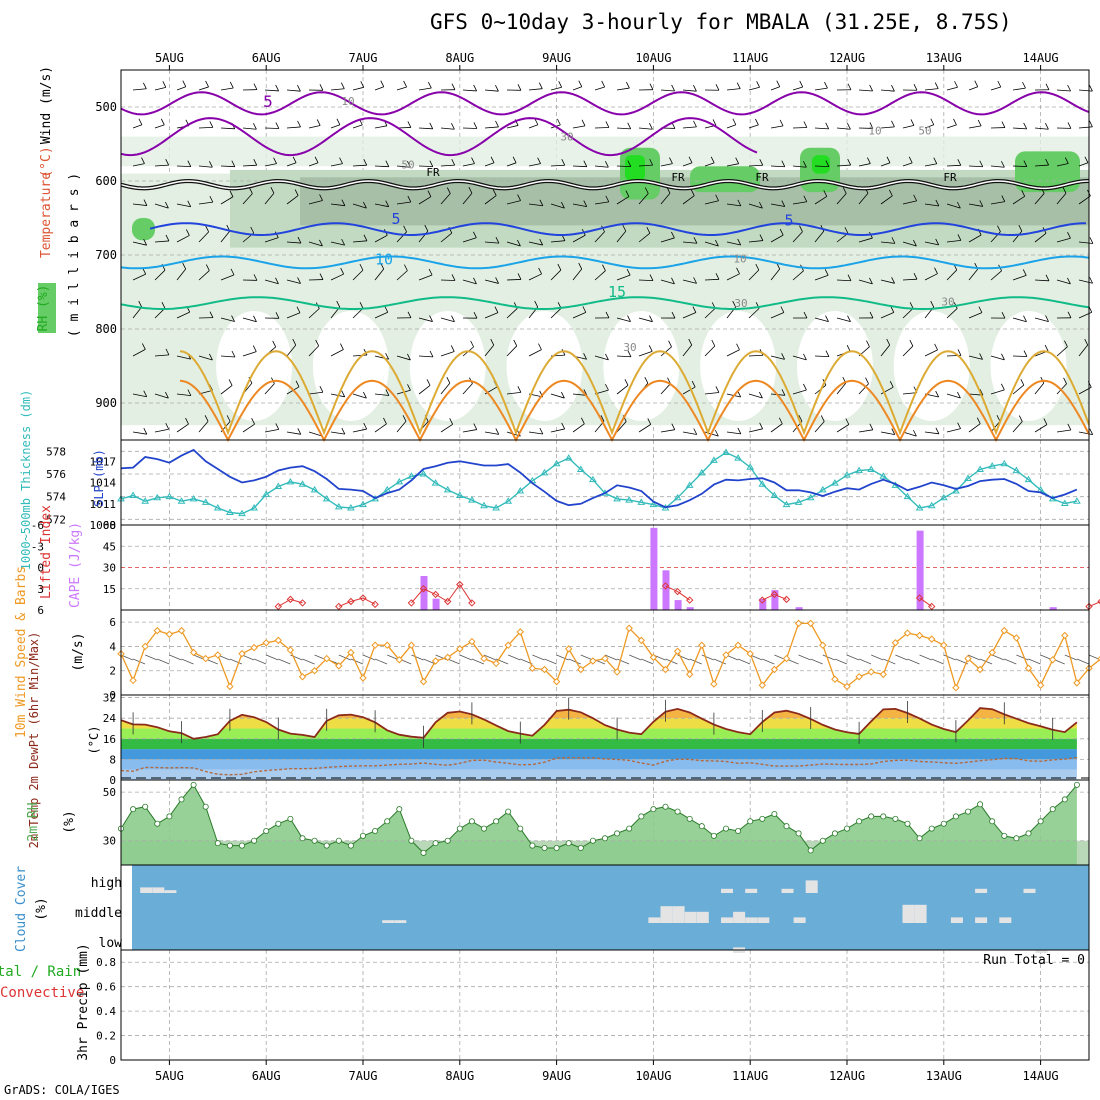  Describe the element at coordinates (106, 107) in the screenshot. I see `pressure-tick: 500` at that location.